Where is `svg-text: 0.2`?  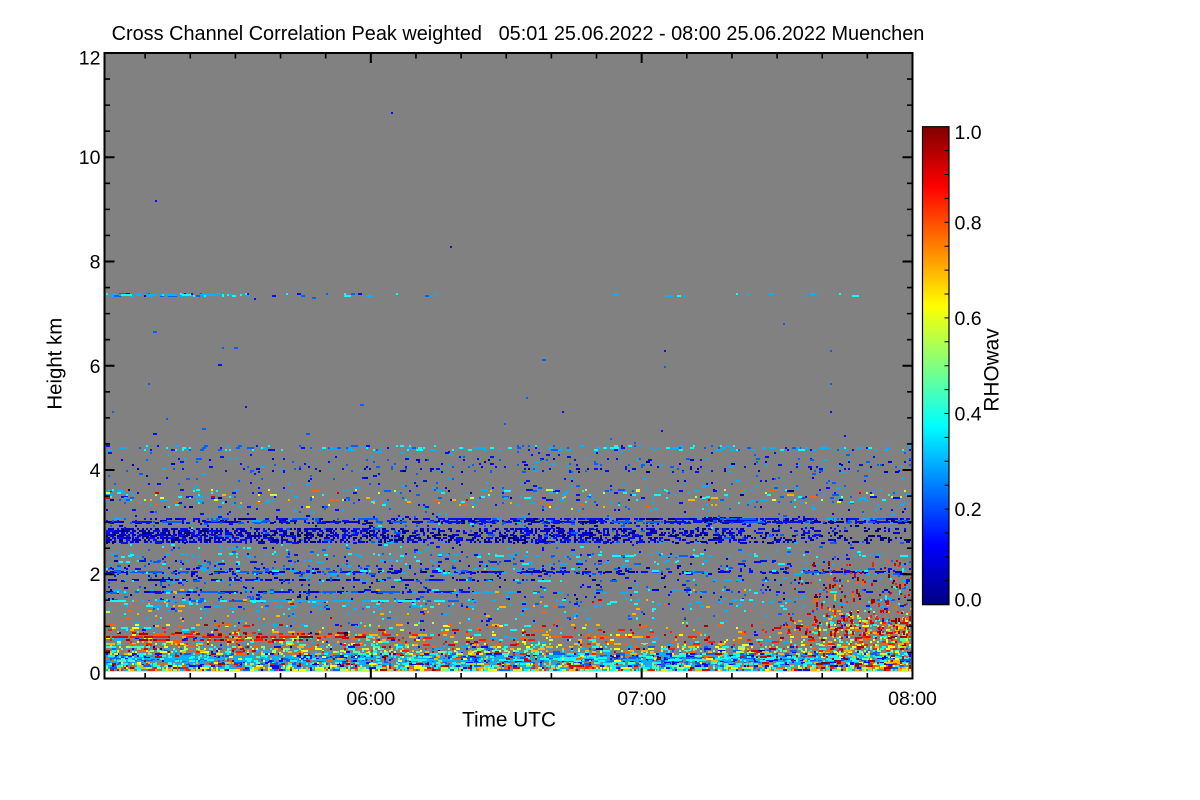
svg-text: 0.2 is located at coordinates (968, 510).